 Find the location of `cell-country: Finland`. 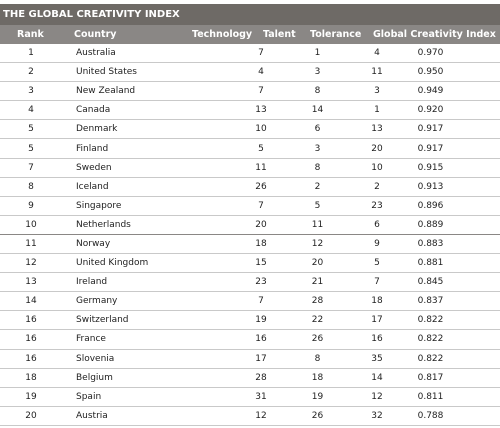

cell-country: Finland is located at coordinates (119, 148).